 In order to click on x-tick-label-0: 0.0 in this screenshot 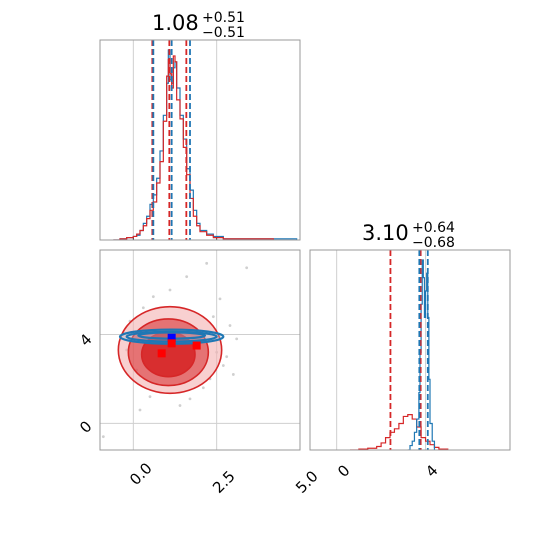, I will do `click(141, 474)`.